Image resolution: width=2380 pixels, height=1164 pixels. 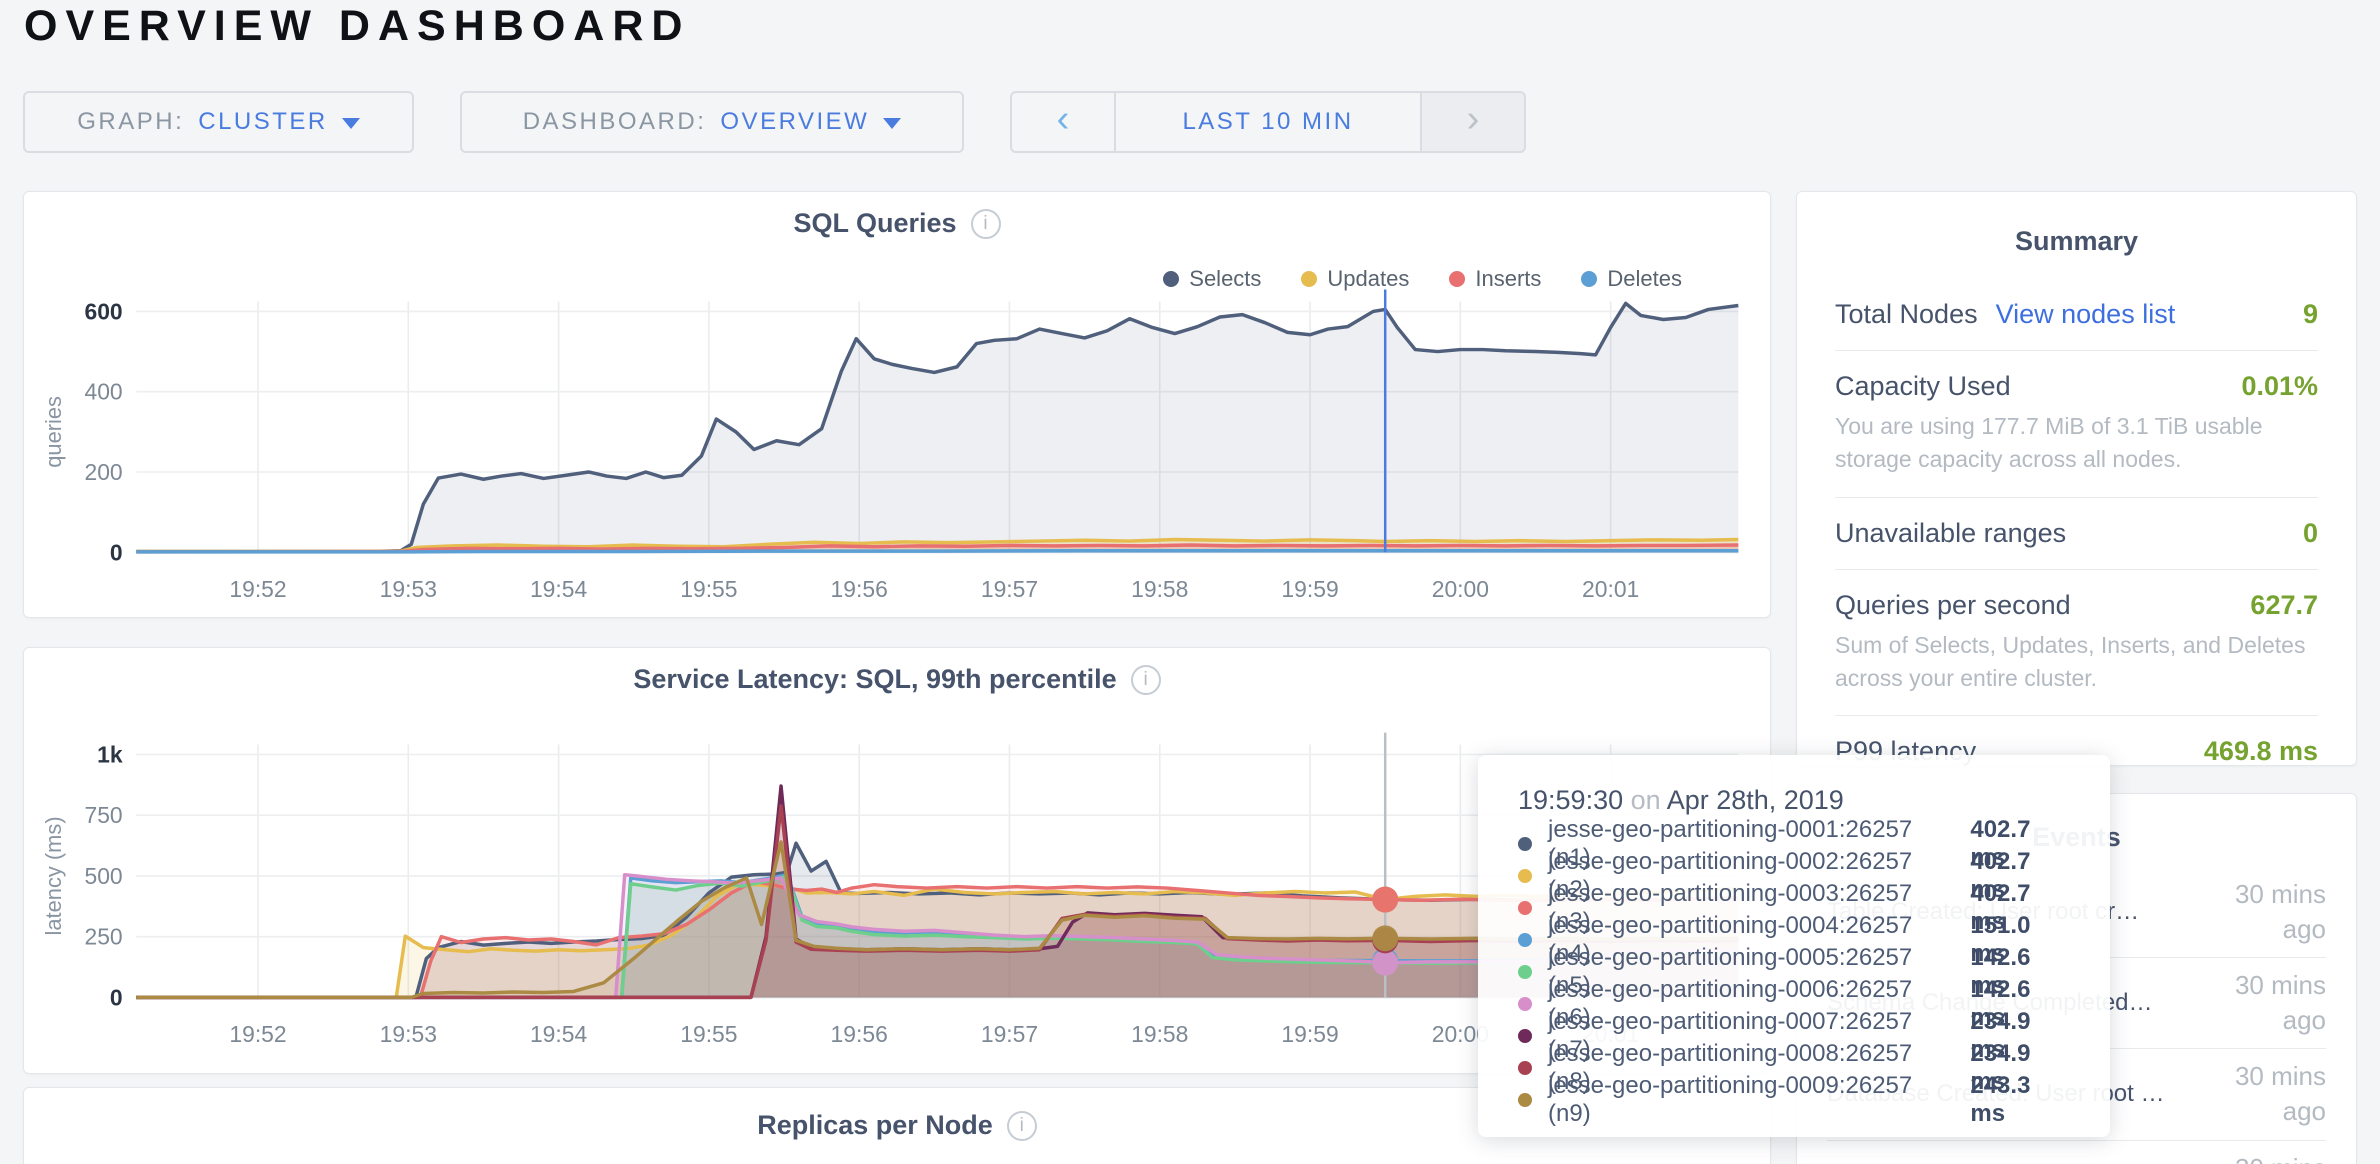 I want to click on tooltip-header: 19:59:30 on Apr 28th, 2019, so click(x=1794, y=800).